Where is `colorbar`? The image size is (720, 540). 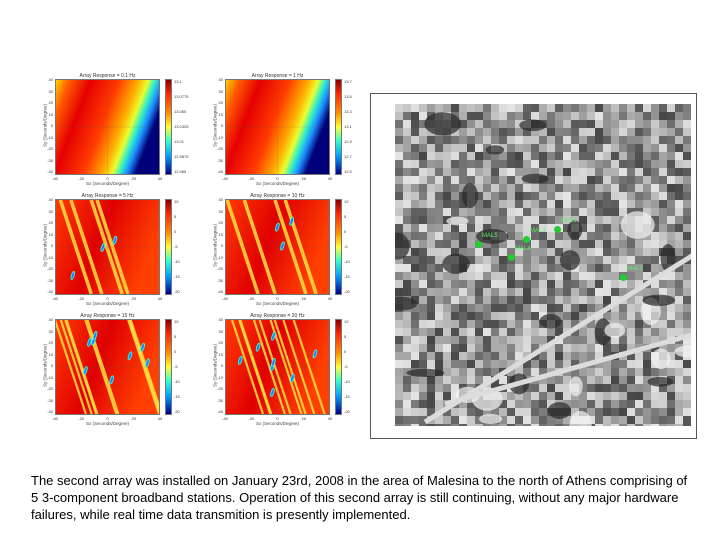
colorbar is located at coordinates (338, 247).